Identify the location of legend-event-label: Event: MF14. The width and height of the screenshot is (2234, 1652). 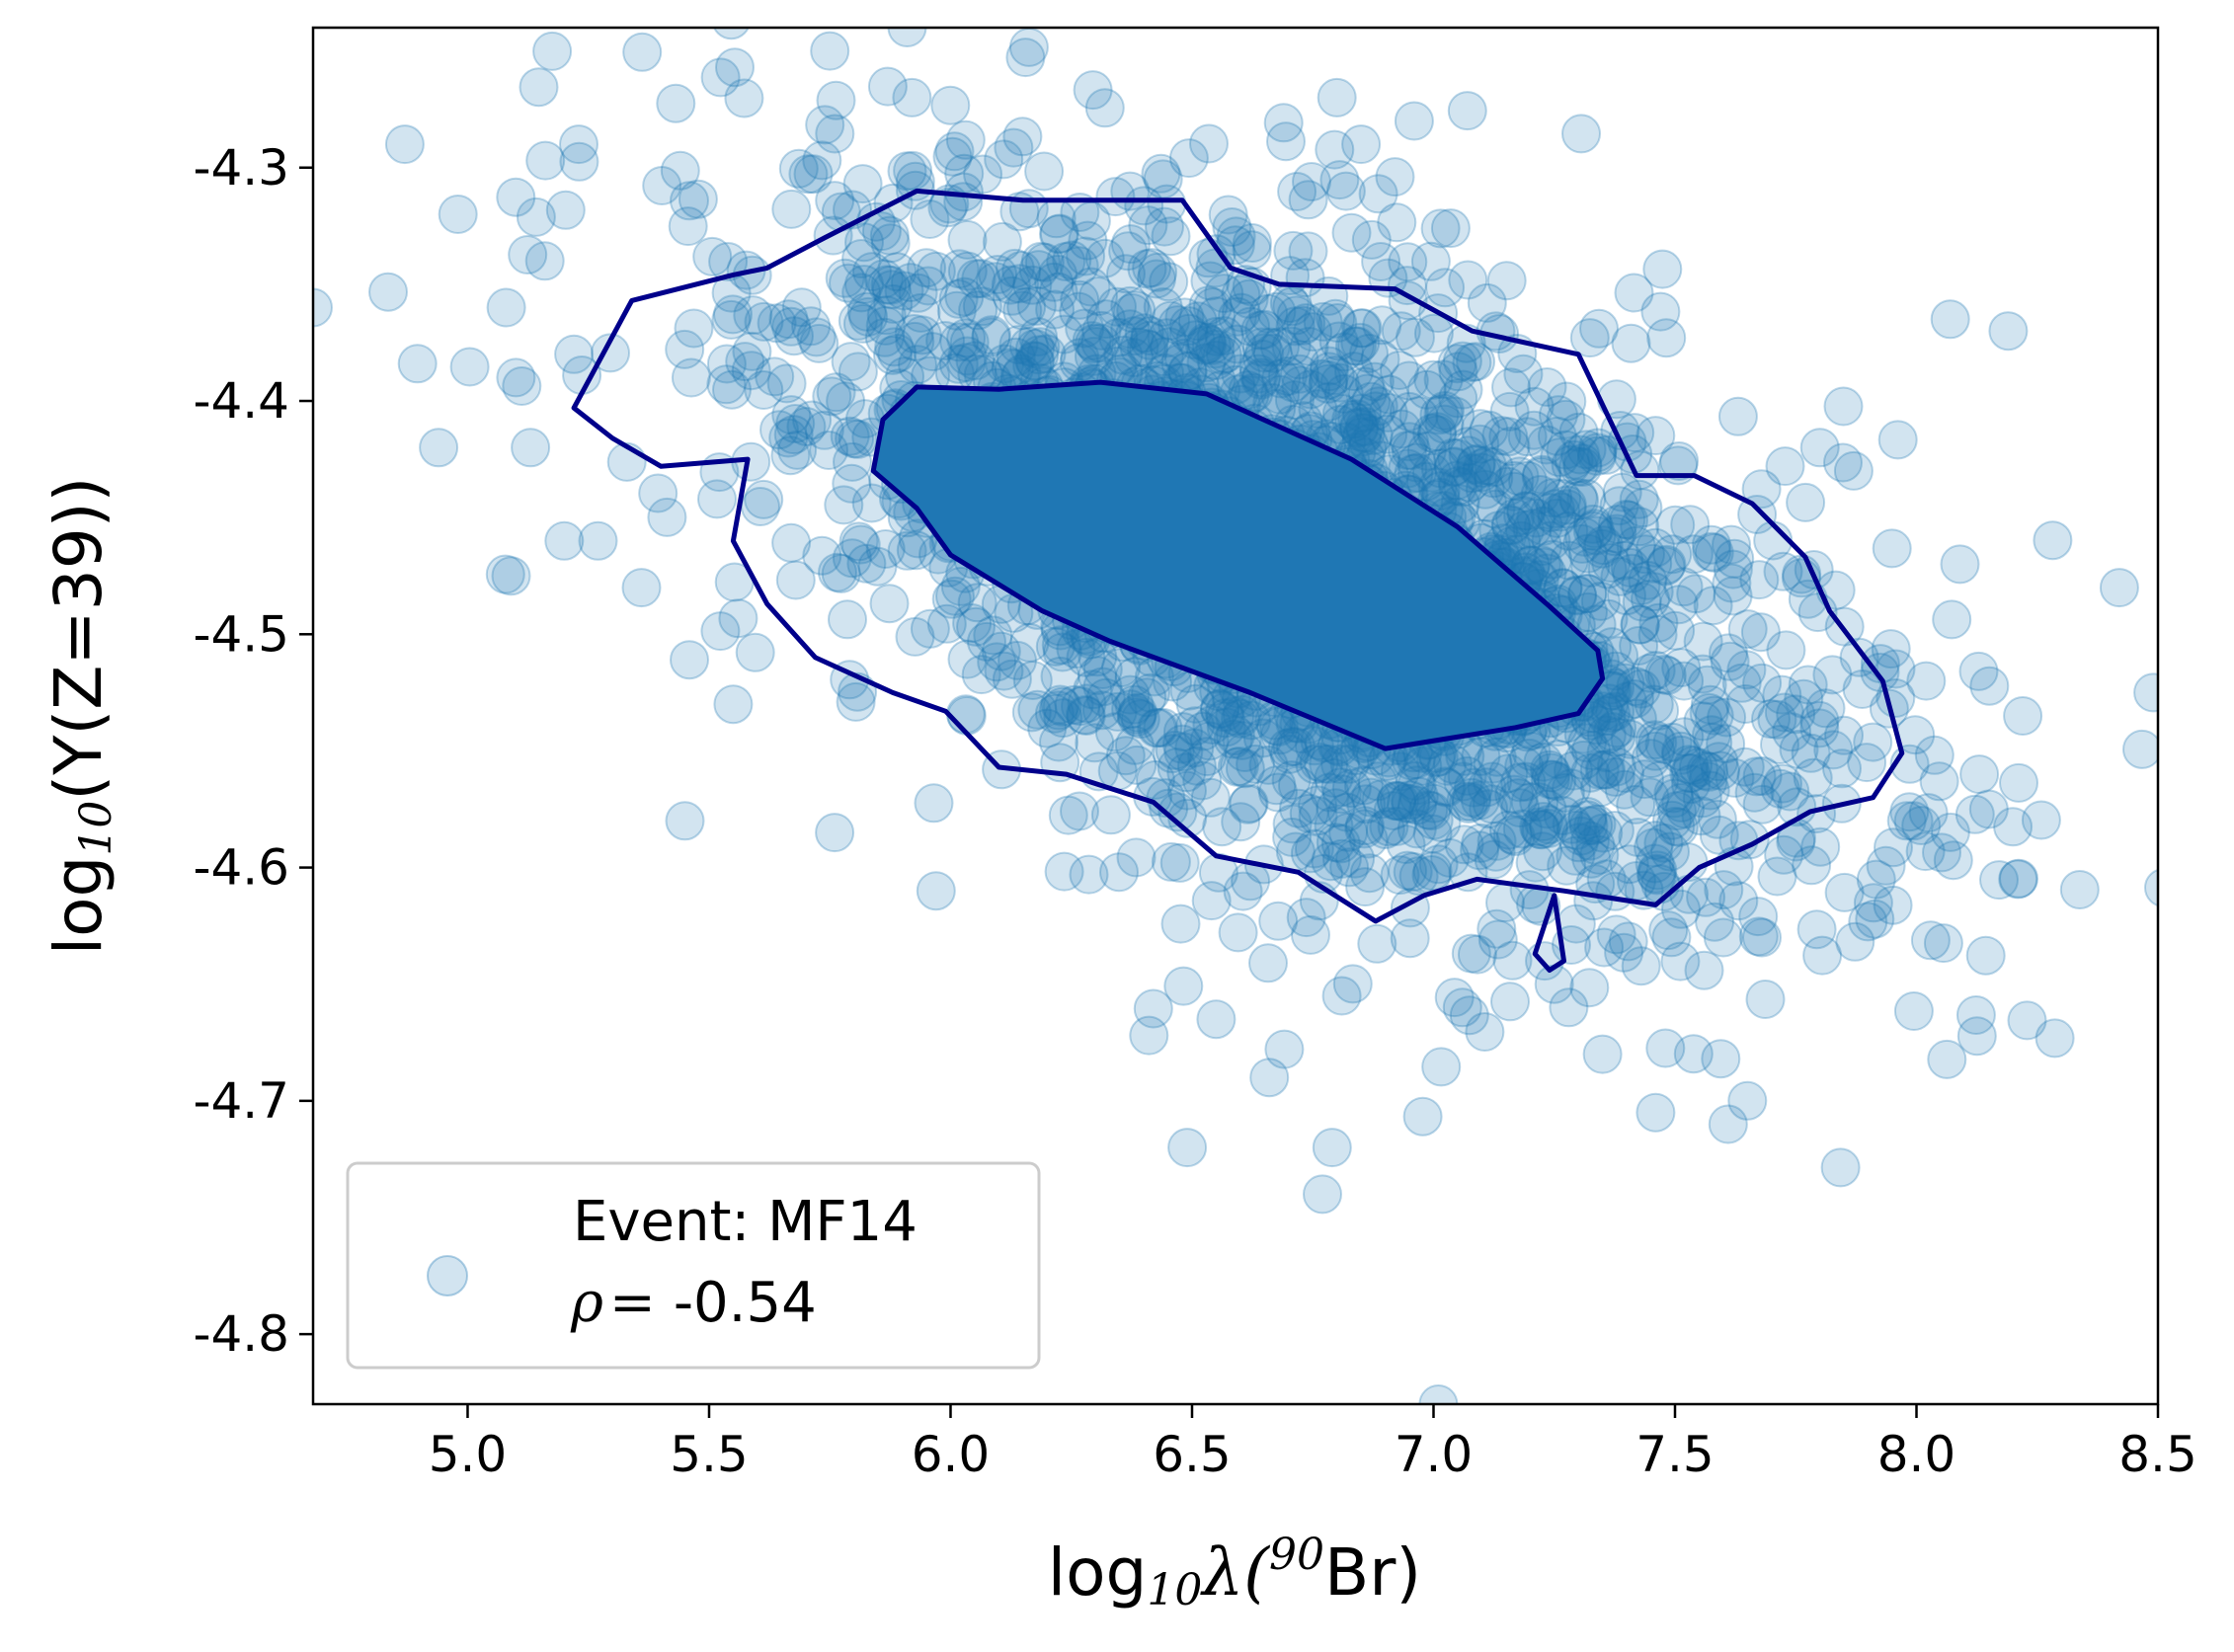
(745, 1222).